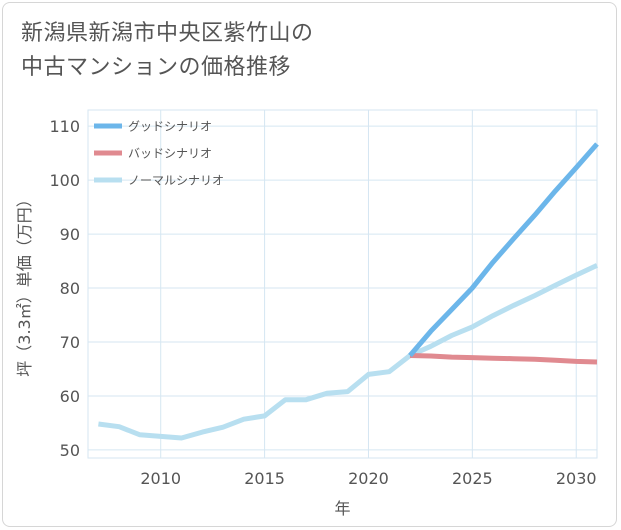 This screenshot has height=530, width=621. I want to click on x-tick-label: 2030, so click(576, 478).